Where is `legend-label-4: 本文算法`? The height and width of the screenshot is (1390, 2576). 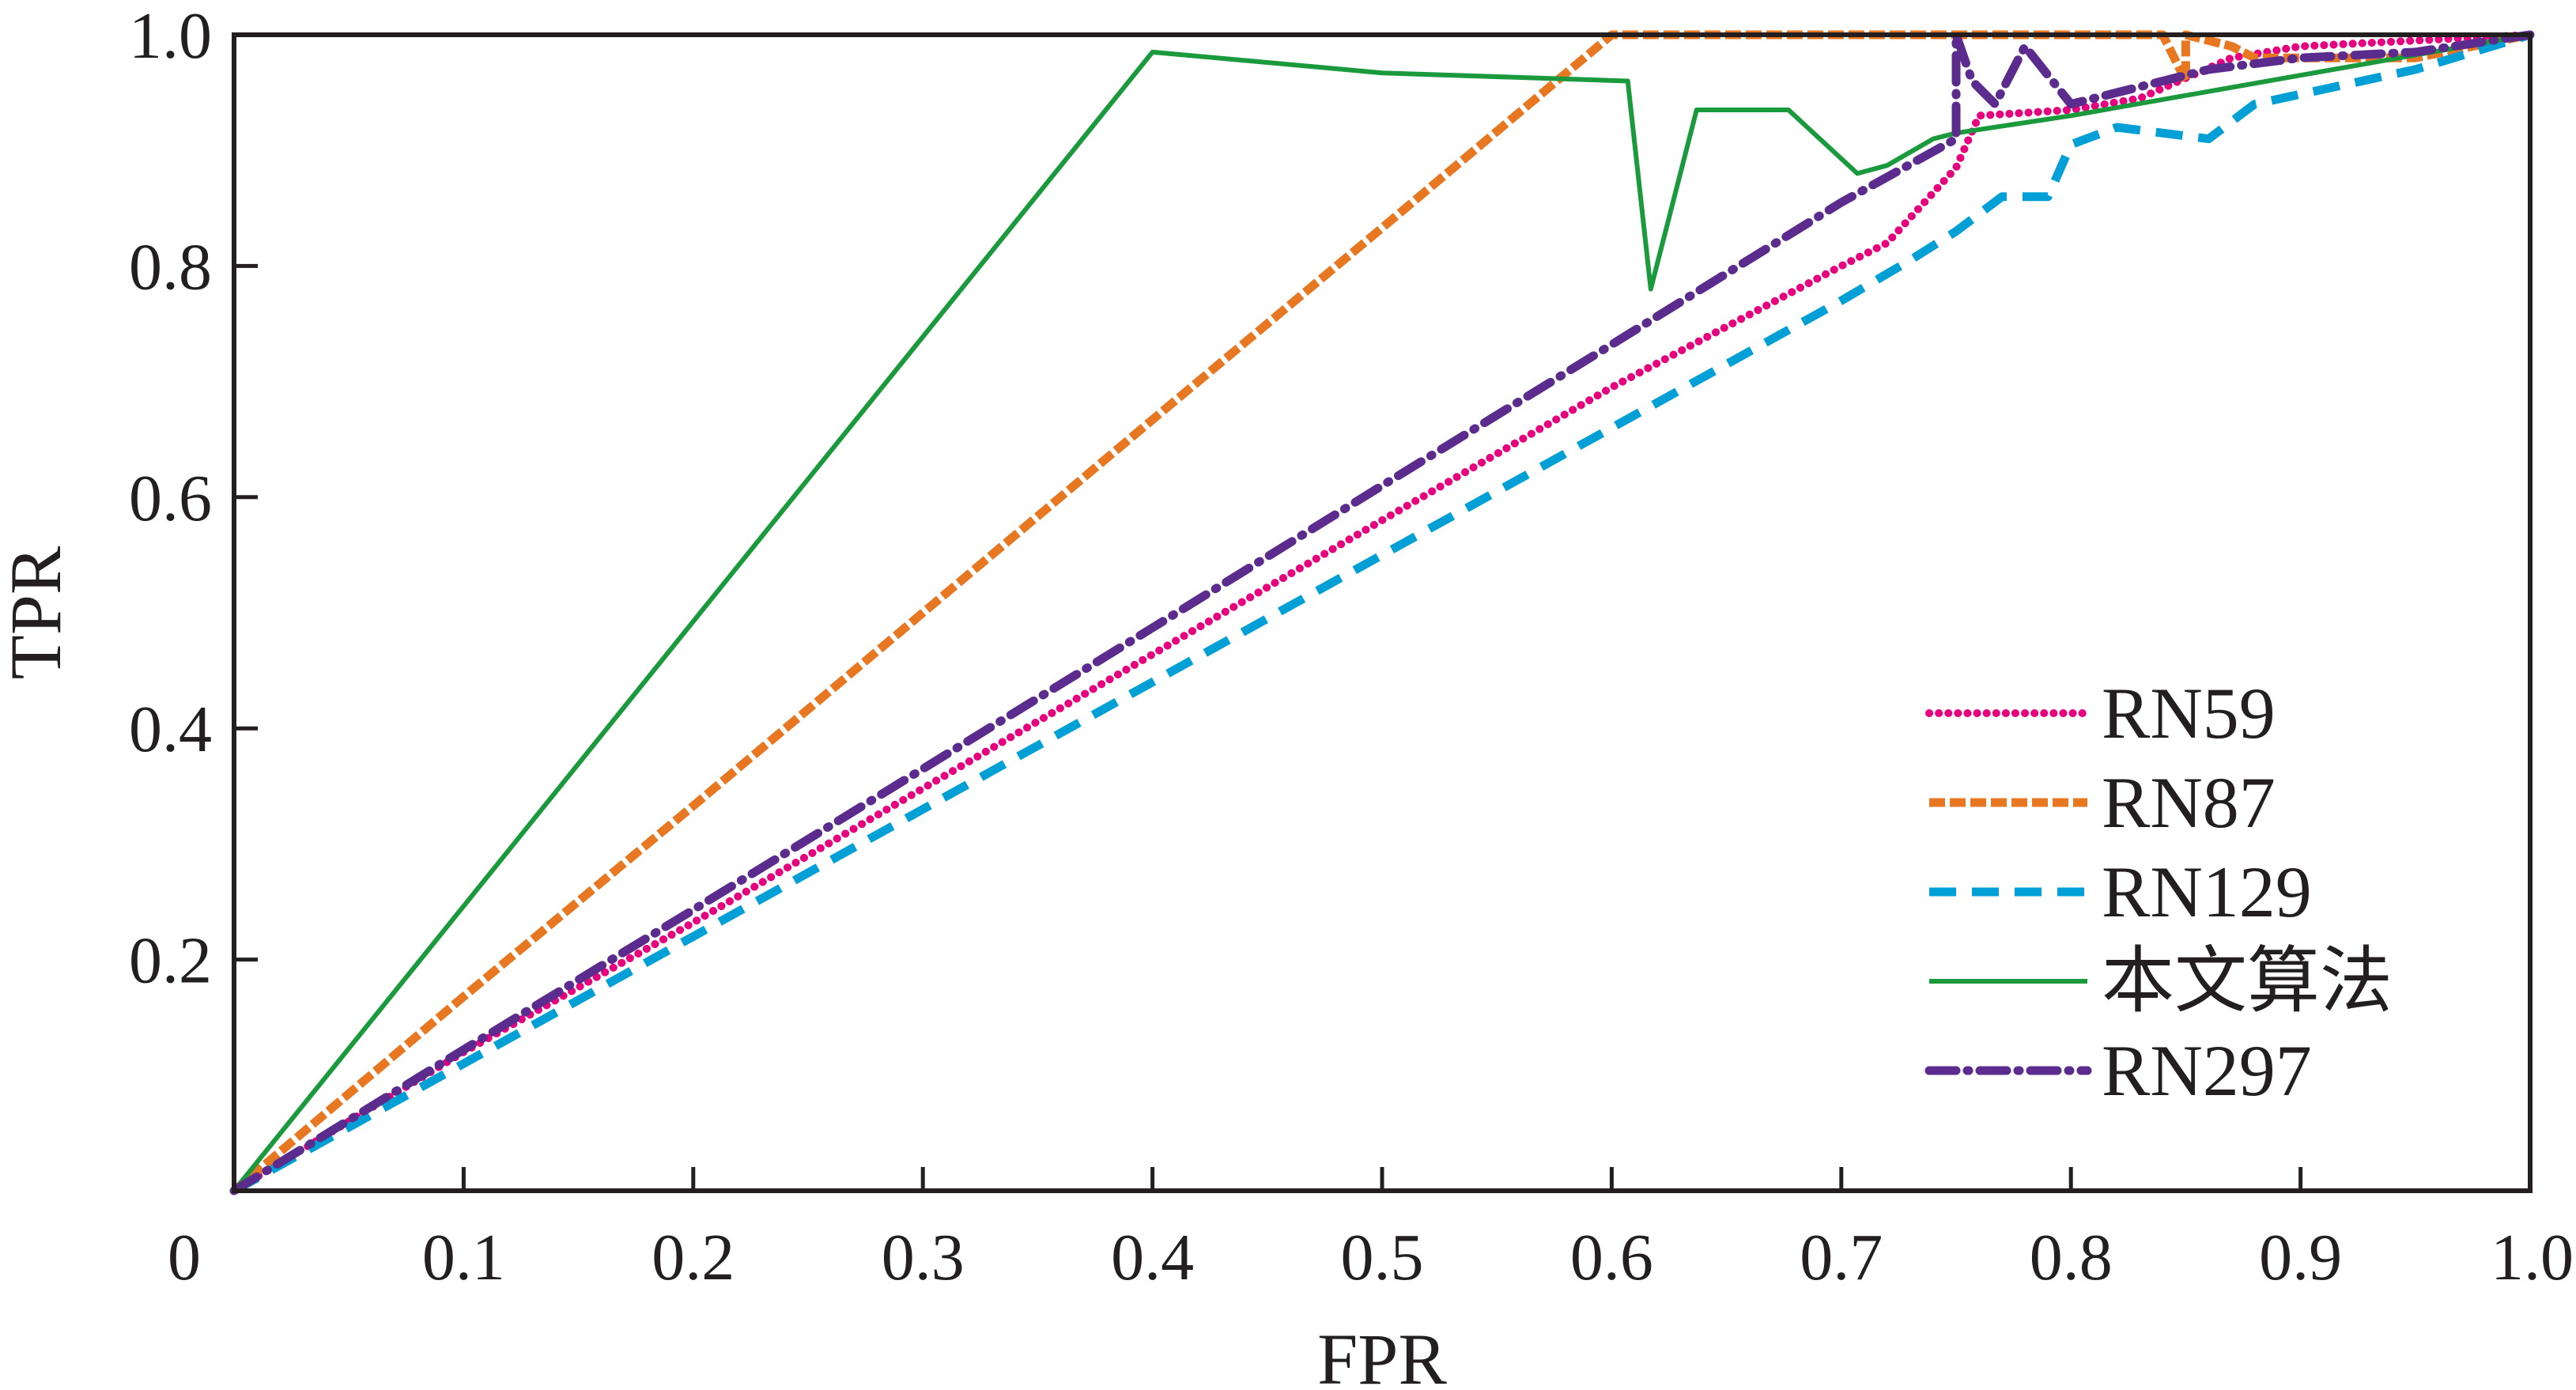
legend-label-4: 本文算法 is located at coordinates (2247, 981).